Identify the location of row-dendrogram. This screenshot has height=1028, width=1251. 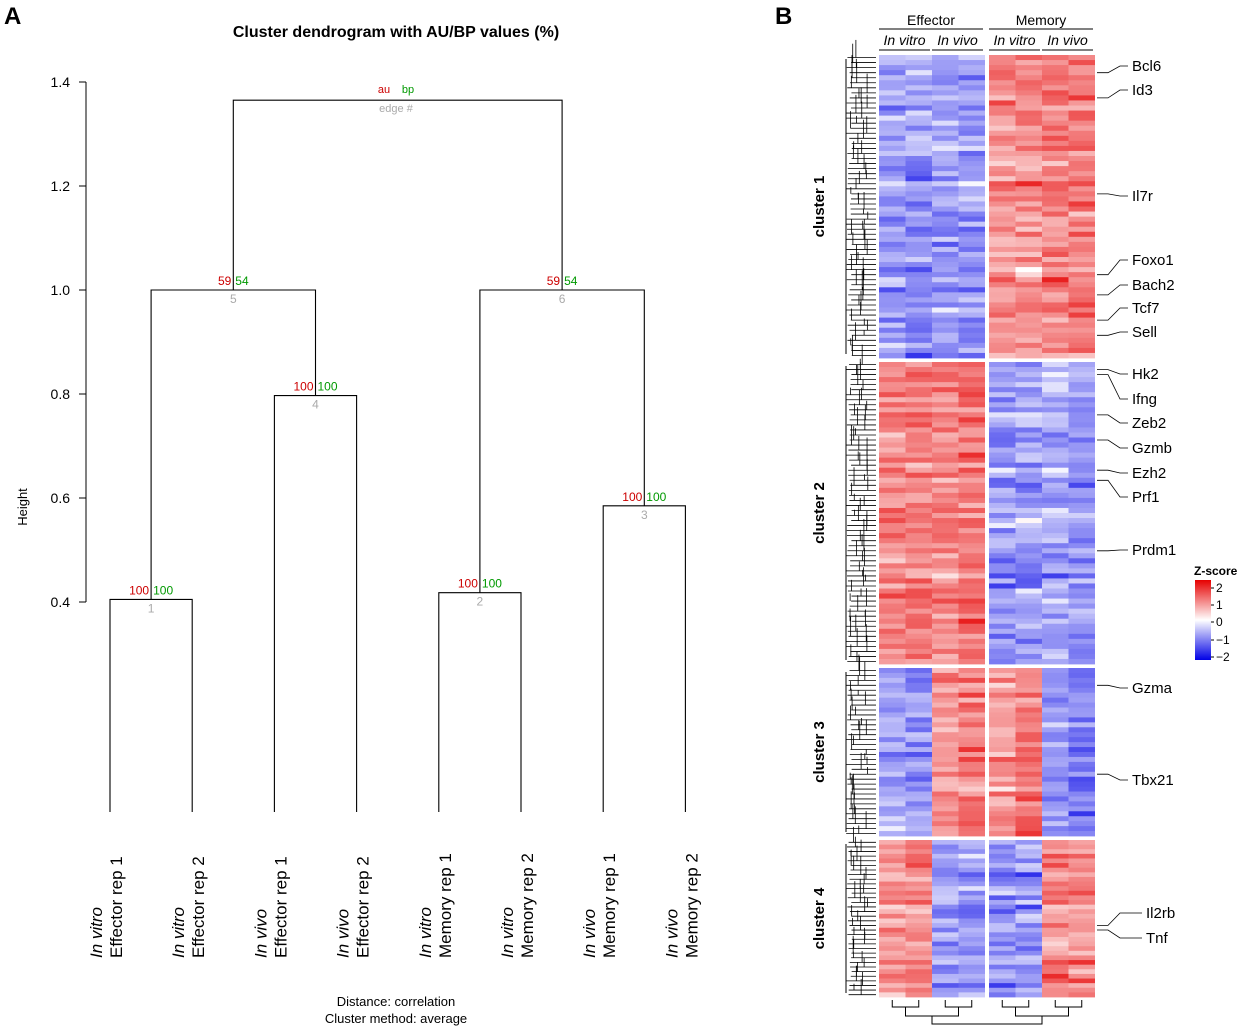
(860, 517).